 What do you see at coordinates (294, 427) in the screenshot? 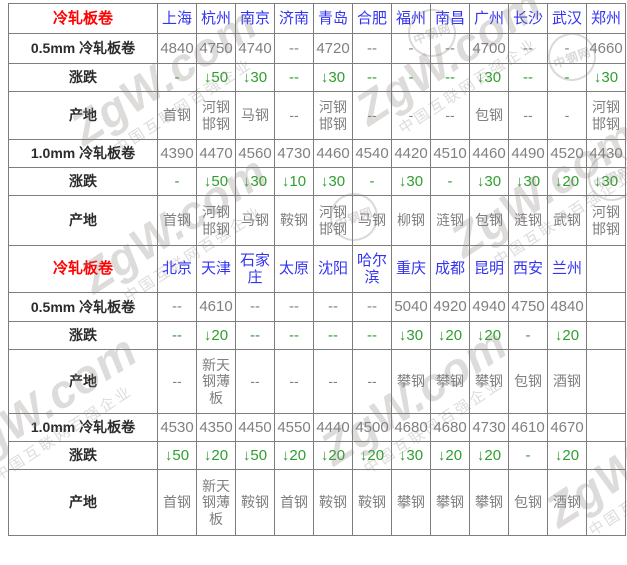
I see `price-cell: 4550` at bounding box center [294, 427].